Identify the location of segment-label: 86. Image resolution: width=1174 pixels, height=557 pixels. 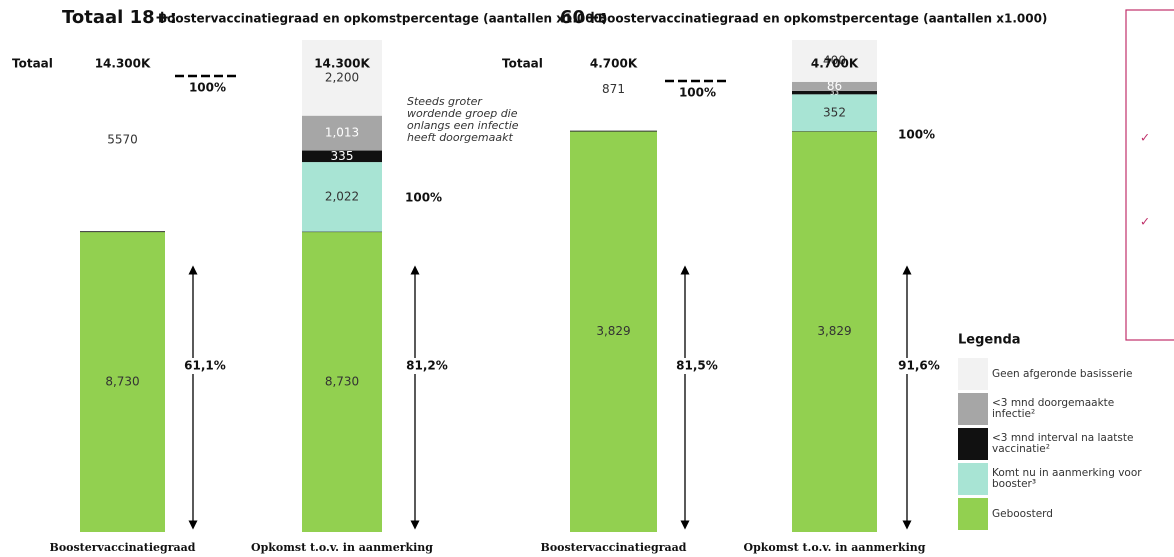
(834, 86).